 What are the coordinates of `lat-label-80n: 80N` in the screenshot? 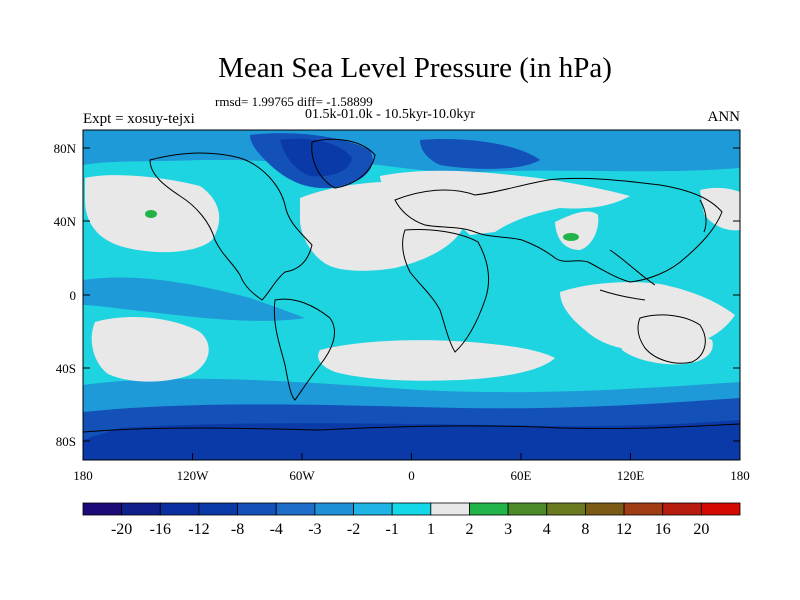 It's located at (65, 148).